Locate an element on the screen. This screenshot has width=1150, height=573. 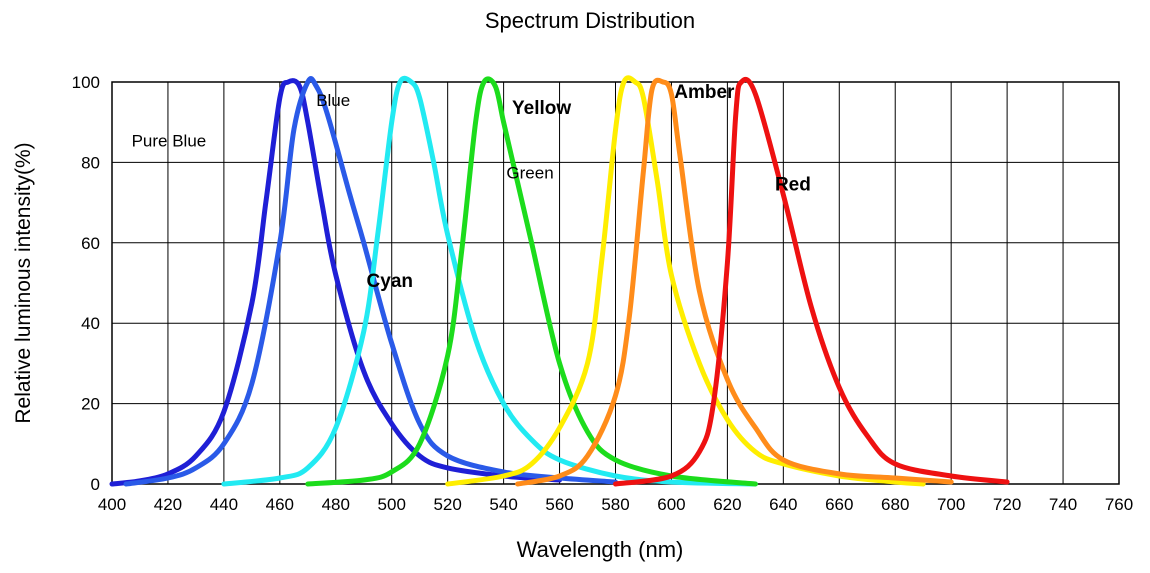
x-tick-label: 620 is located at coordinates (727, 504).